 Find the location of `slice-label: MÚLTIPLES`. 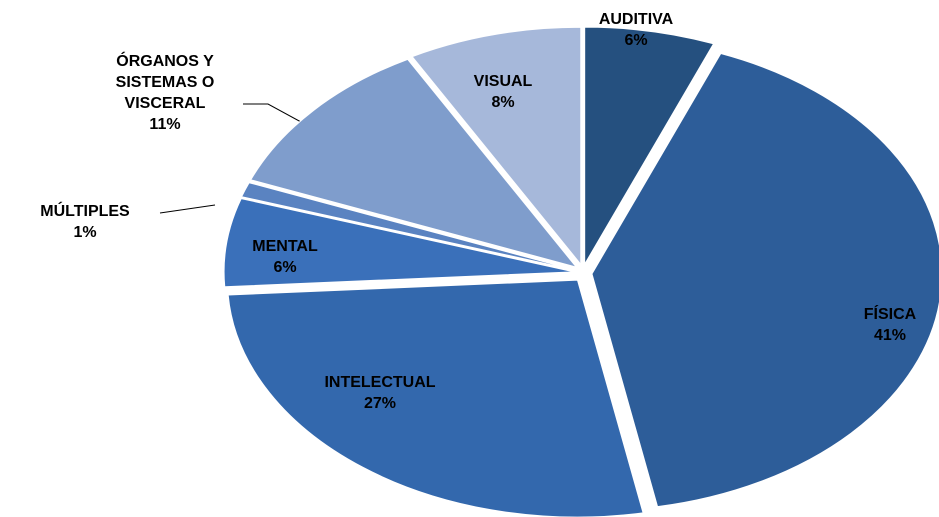

slice-label: MÚLTIPLES is located at coordinates (85, 210).